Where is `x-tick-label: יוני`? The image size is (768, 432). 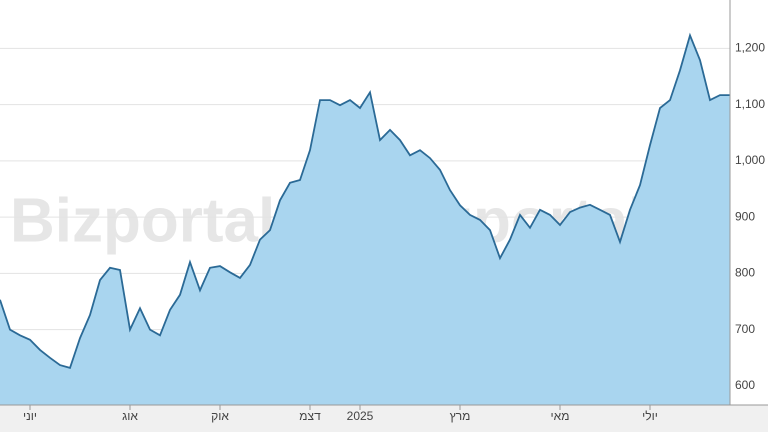 x-tick-label: יוני is located at coordinates (30, 416).